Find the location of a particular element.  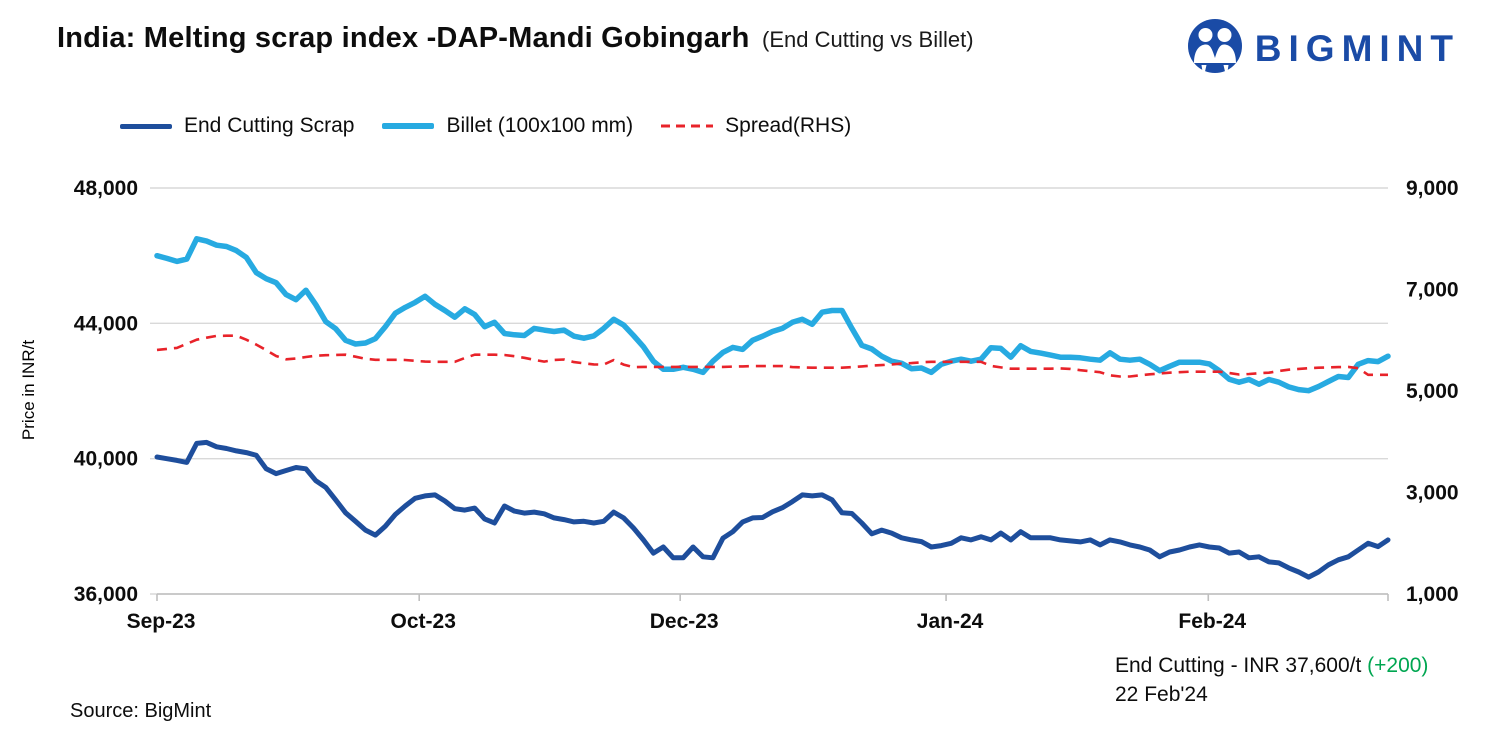

x-axis-tick-label: Jan-24 is located at coordinates (950, 621).